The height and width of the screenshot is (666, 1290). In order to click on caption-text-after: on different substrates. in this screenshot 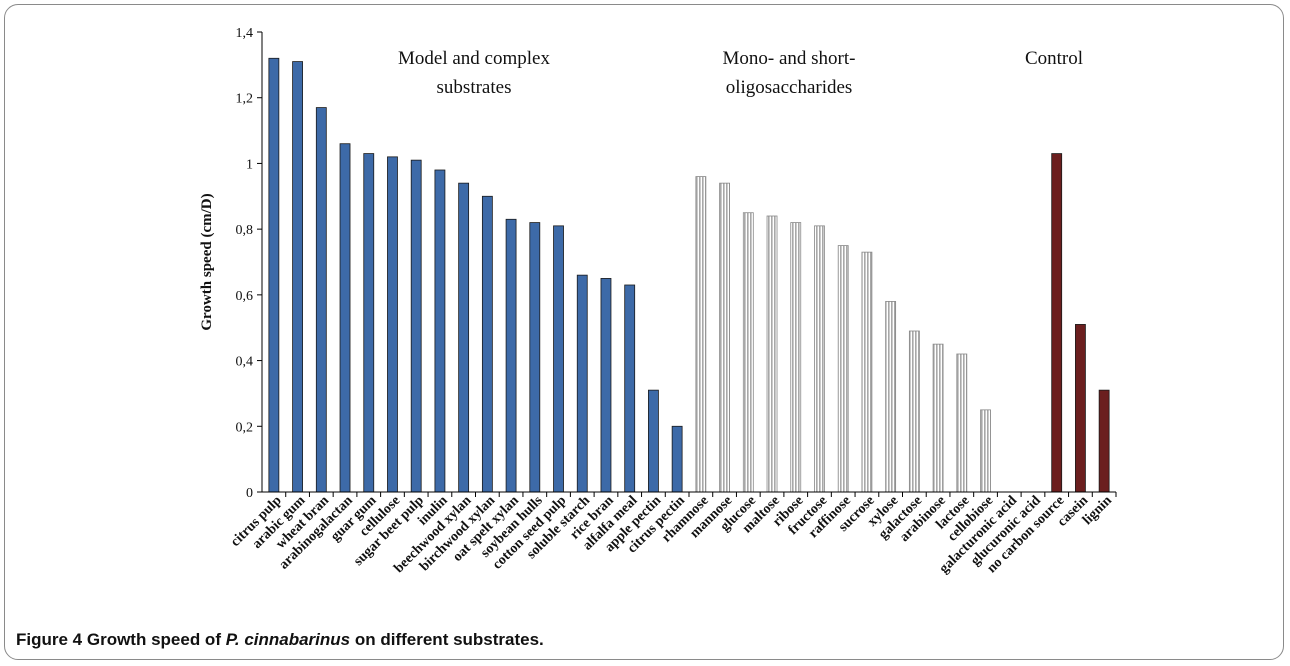, I will do `click(449, 639)`.